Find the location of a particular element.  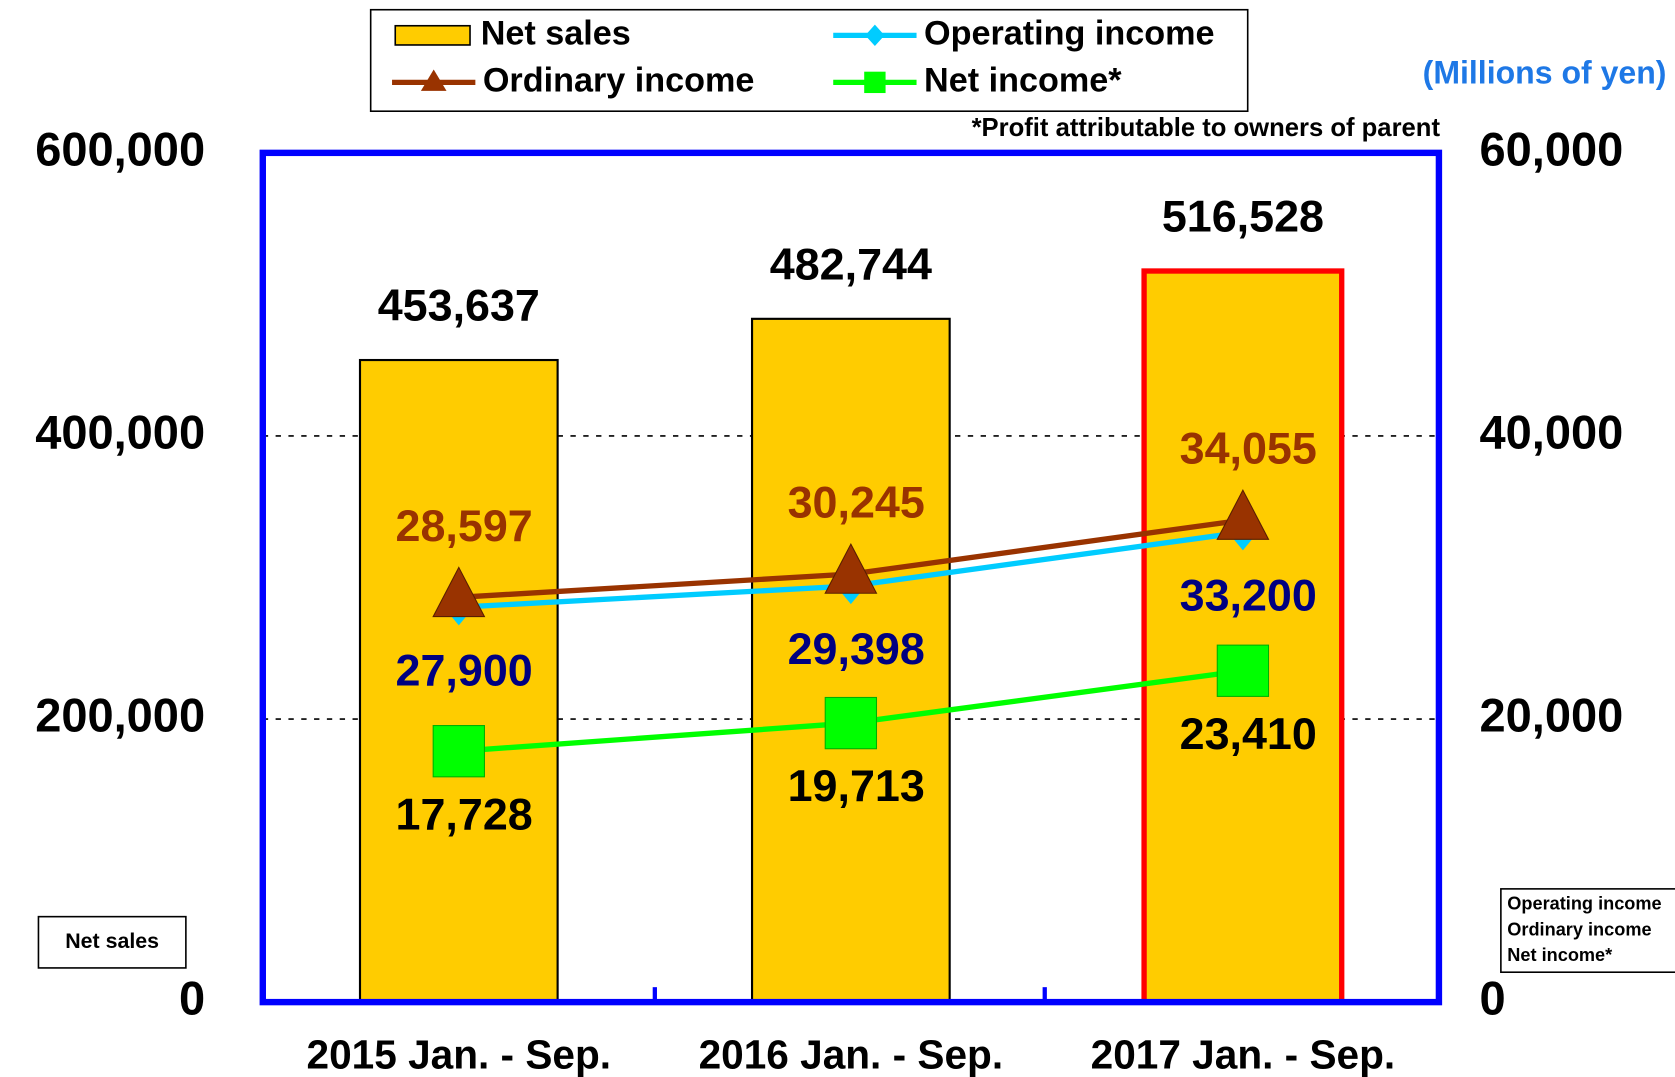

value-label: 29,398 is located at coordinates (856, 648).